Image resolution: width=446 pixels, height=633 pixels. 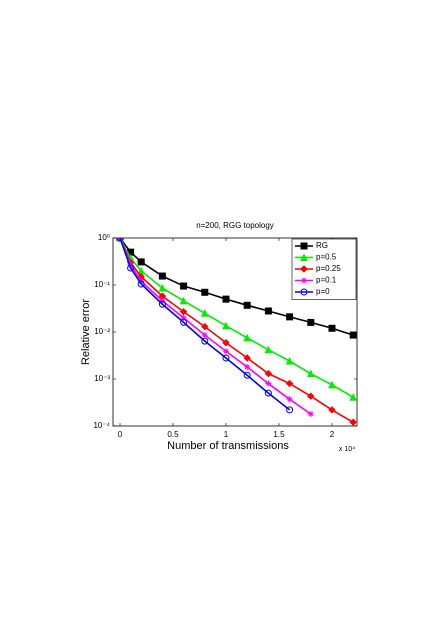 I want to click on series-line, so click(x=205, y=324).